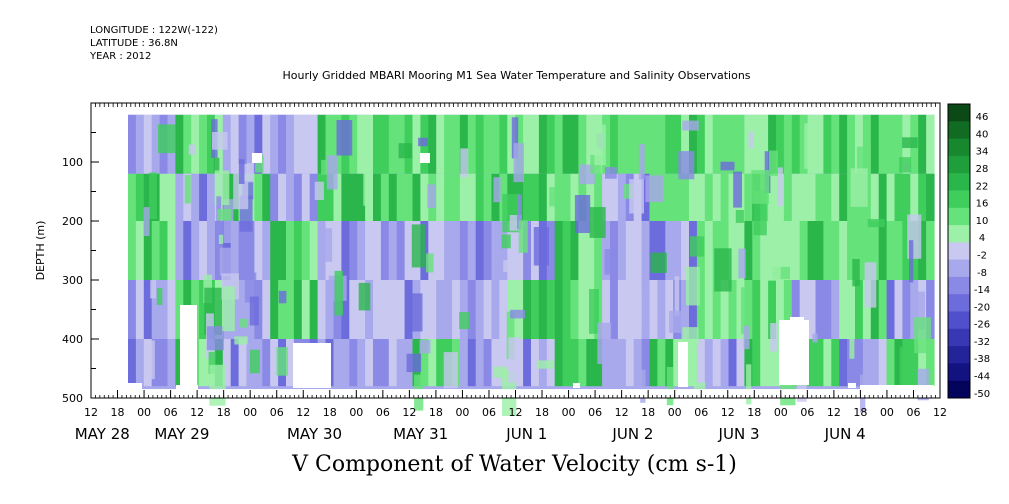  I want to click on year-text: YEAR : 2012, so click(121, 56).